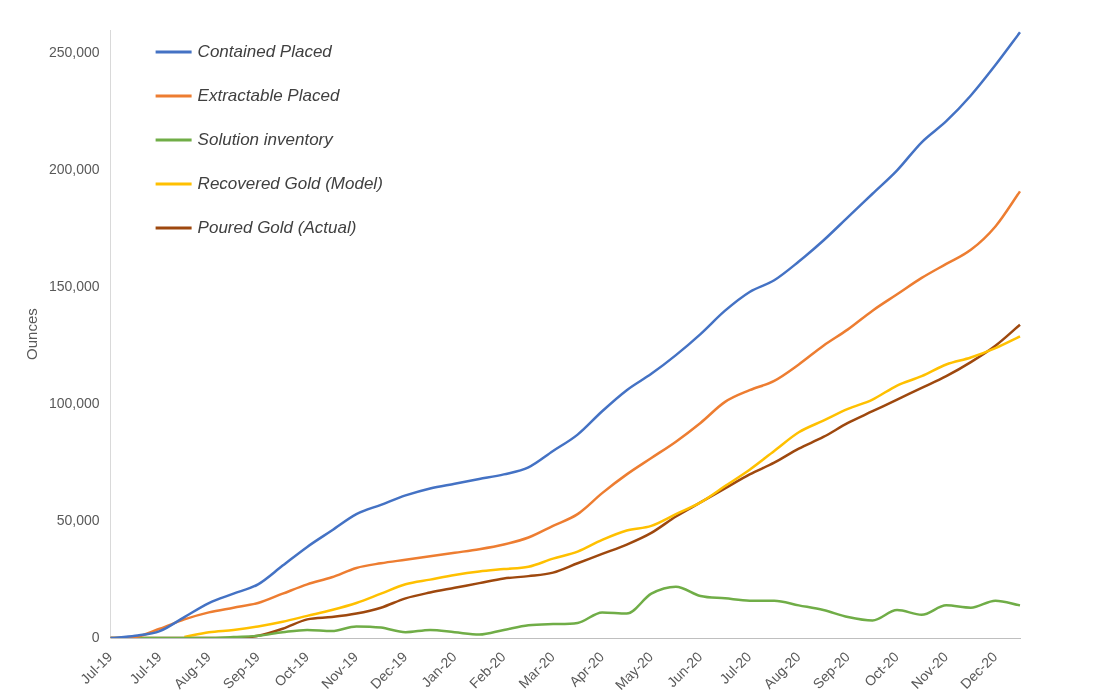 The width and height of the screenshot is (1109, 697). What do you see at coordinates (74, 286) in the screenshot?
I see `y-tick-label: 150,000` at bounding box center [74, 286].